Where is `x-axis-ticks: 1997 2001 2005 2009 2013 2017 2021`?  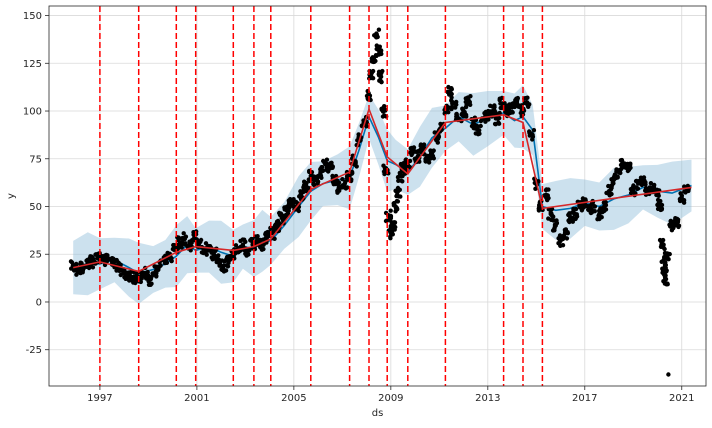
x-axis-ticks: 1997 2001 2005 2009 2013 2017 2021 is located at coordinates (390, 395).